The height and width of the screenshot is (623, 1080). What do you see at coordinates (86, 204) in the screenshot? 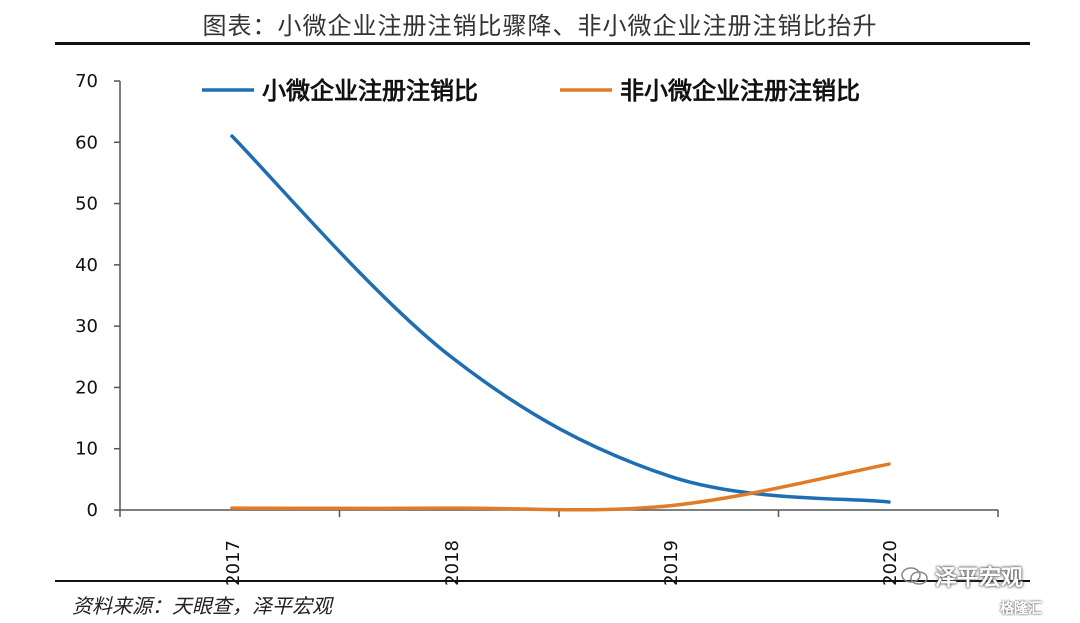
I see `y-tick-label: 50` at bounding box center [86, 204].